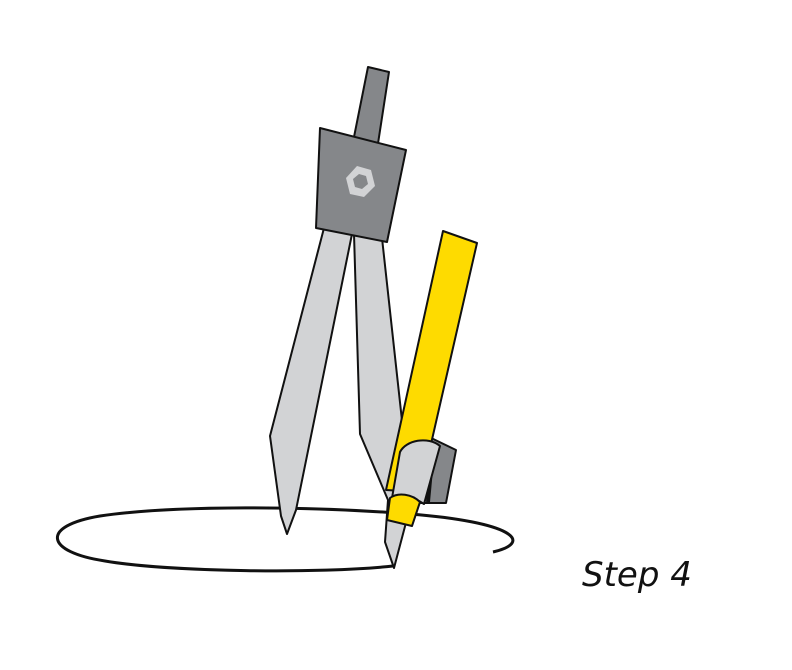  What do you see at coordinates (403, 510) in the screenshot?
I see `pencil-tip` at bounding box center [403, 510].